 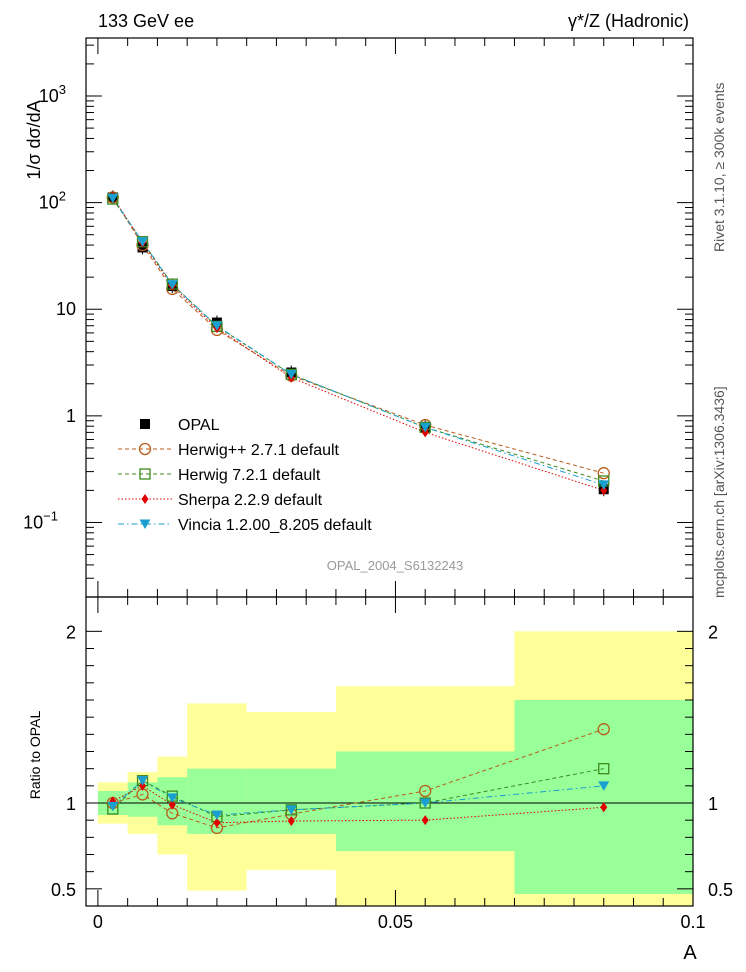 I want to click on ratio-ytick-label-left-1: 1, so click(x=71, y=804).